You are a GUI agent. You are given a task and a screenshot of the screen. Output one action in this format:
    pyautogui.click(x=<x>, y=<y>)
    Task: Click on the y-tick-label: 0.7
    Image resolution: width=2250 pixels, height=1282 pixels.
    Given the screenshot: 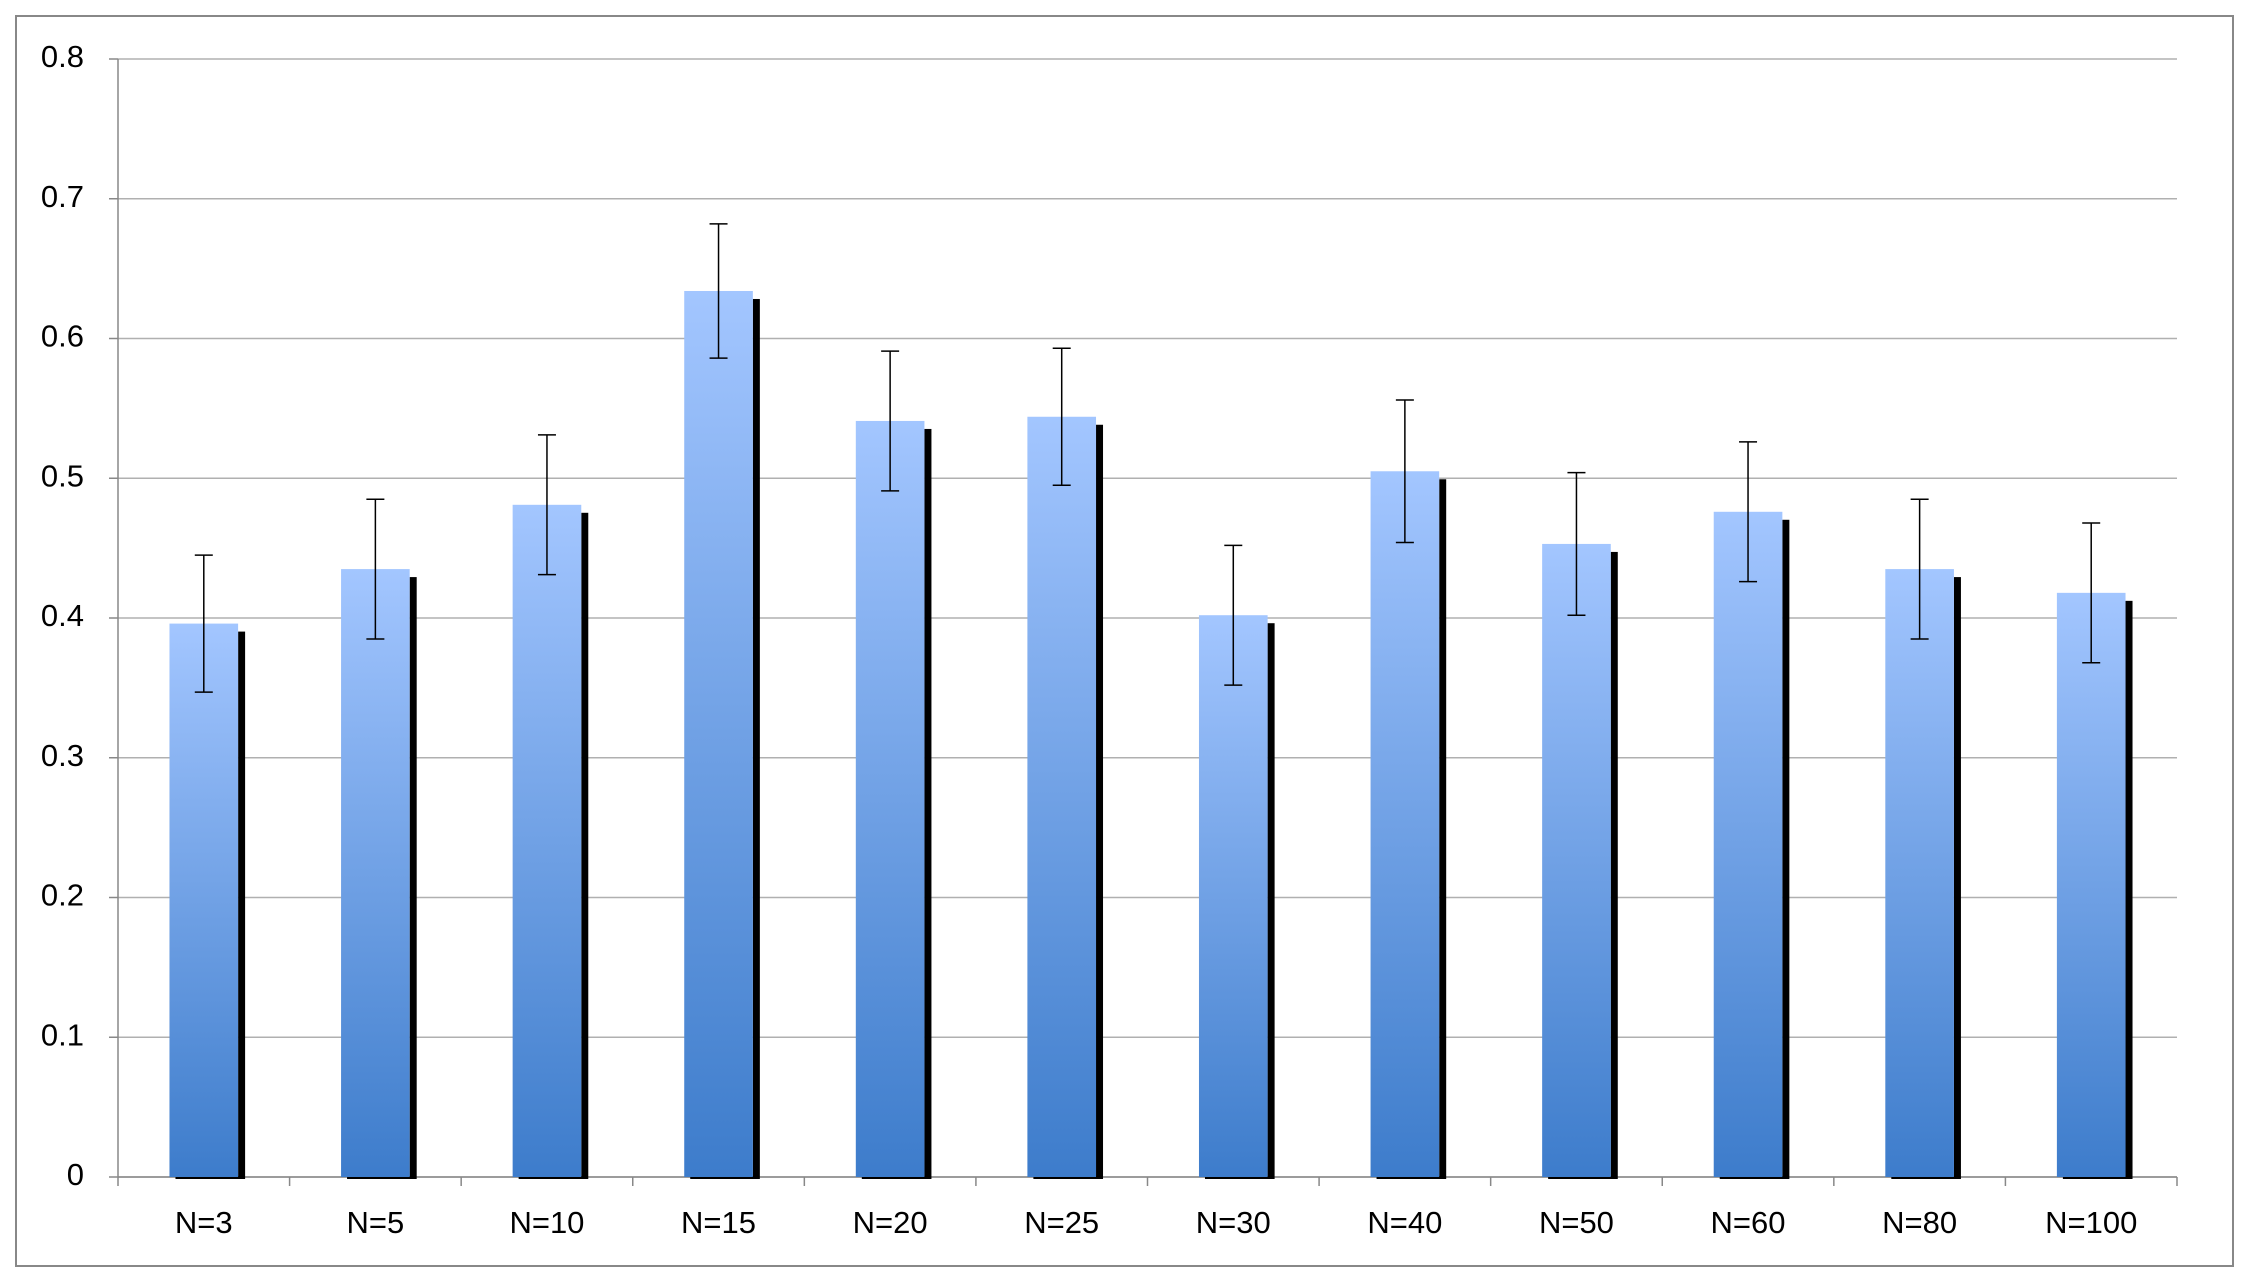 What is the action you would take?
    pyautogui.click(x=62, y=196)
    